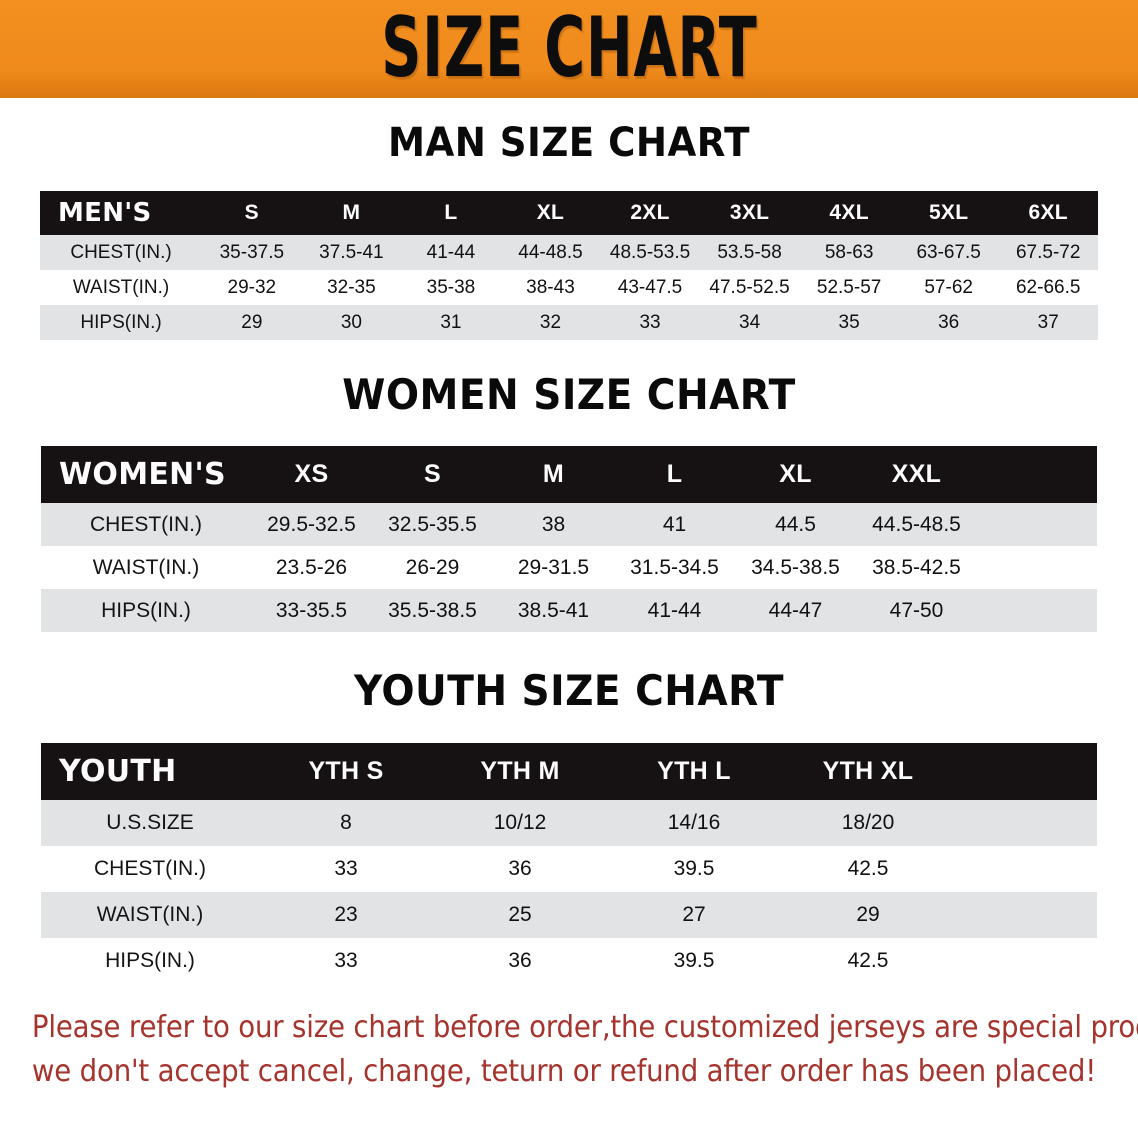 The width and height of the screenshot is (1138, 1132). I want to click on table-cell: 33-35.5, so click(311, 610).